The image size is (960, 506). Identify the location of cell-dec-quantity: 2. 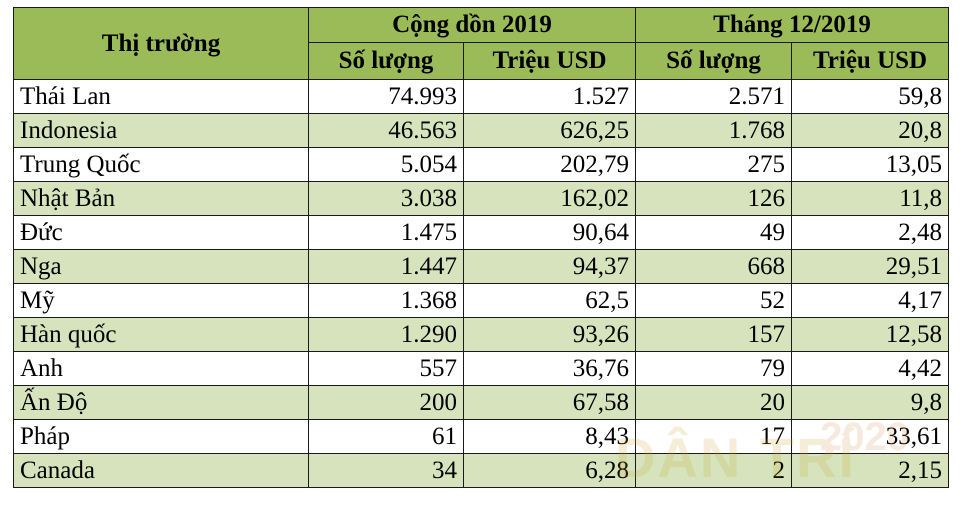
(714, 470).